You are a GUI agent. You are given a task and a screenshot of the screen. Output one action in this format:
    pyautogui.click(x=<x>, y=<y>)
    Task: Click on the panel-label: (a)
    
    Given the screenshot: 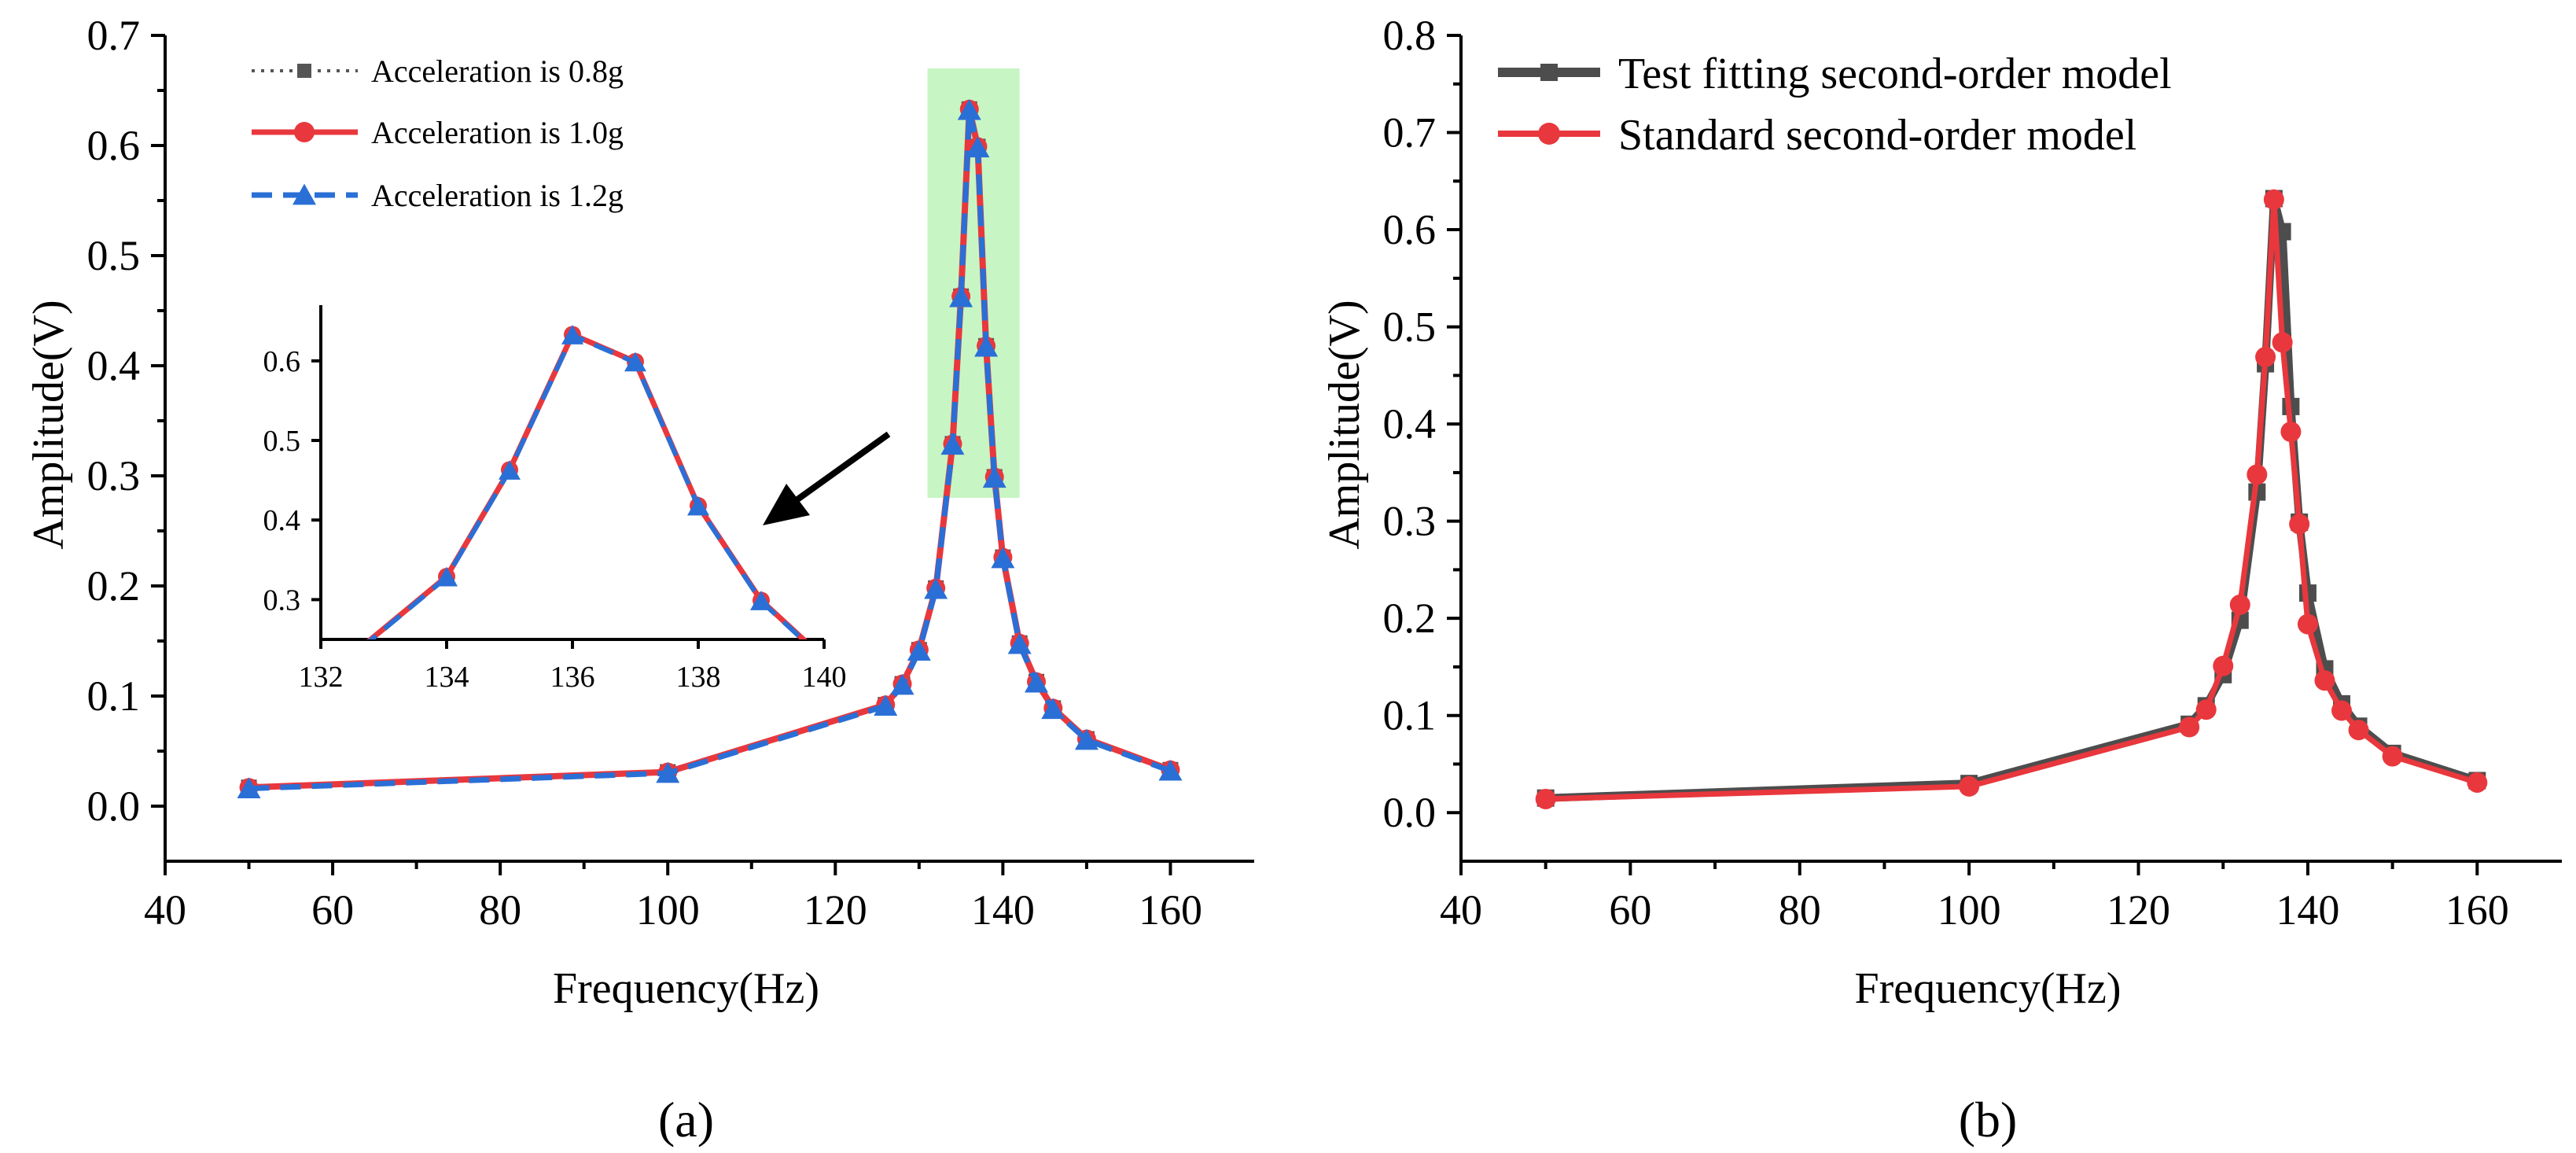 What is the action you would take?
    pyautogui.click(x=686, y=1119)
    